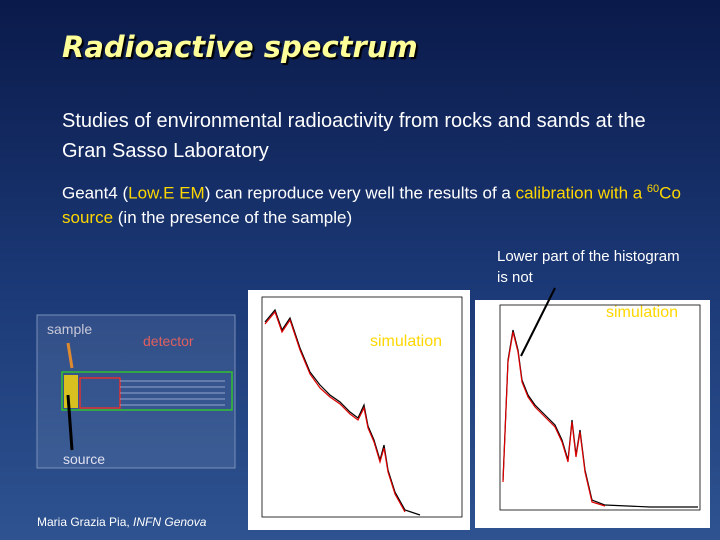 Image resolution: width=720 pixels, height=540 pixels. Describe the element at coordinates (335, 411) in the screenshot. I see `simulation-curve` at that location.